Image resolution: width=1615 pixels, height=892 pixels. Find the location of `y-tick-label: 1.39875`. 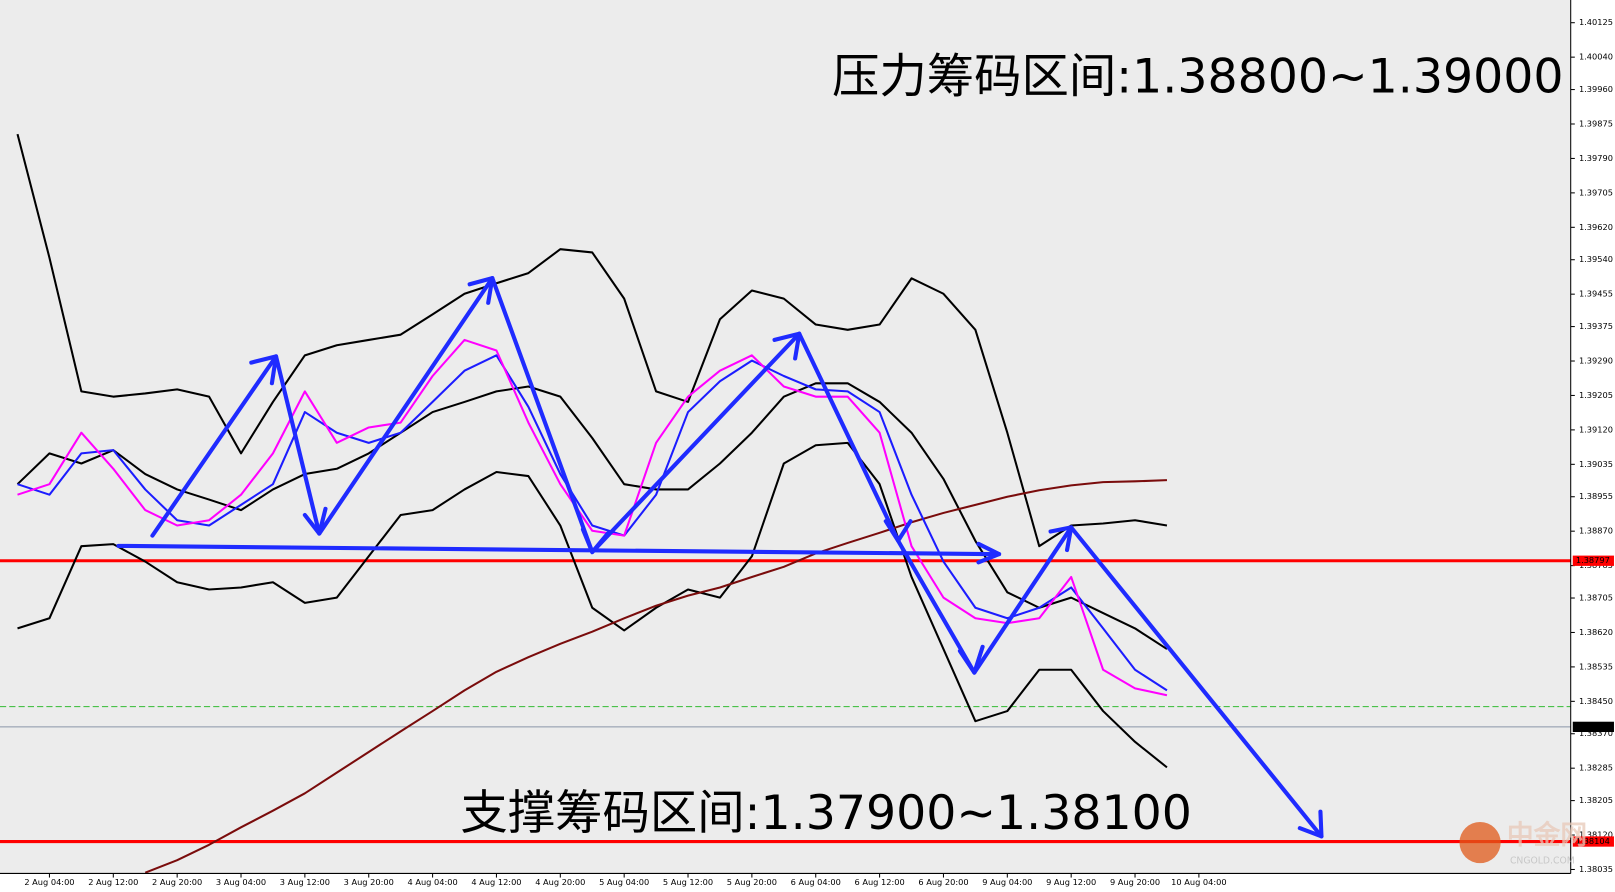

y-tick-label: 1.39875 is located at coordinates (1596, 123).